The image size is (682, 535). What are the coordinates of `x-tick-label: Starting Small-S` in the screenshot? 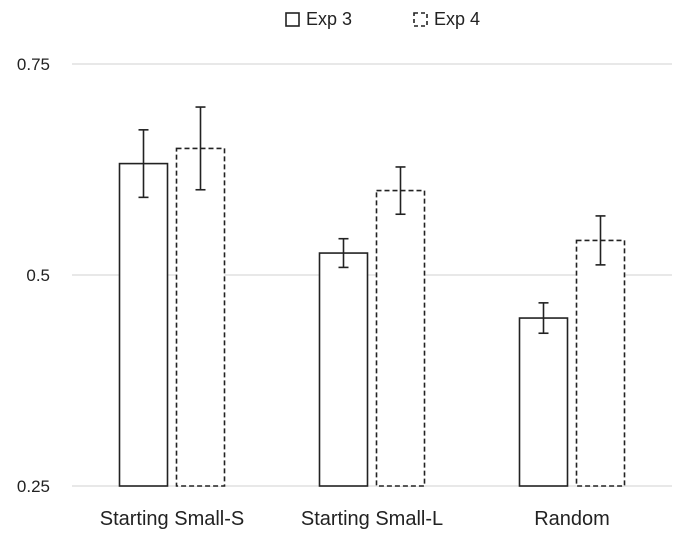 It's located at (172, 519).